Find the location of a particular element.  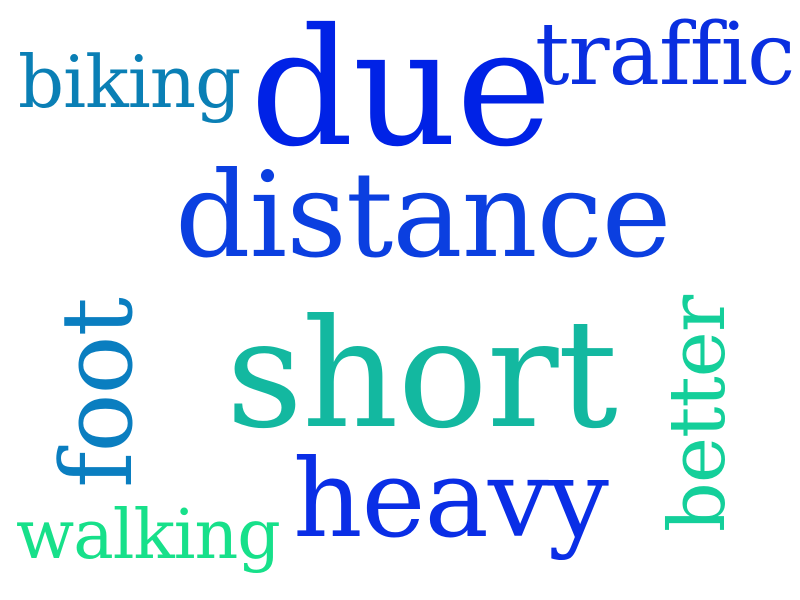

word-walking: walking is located at coordinates (148, 535).